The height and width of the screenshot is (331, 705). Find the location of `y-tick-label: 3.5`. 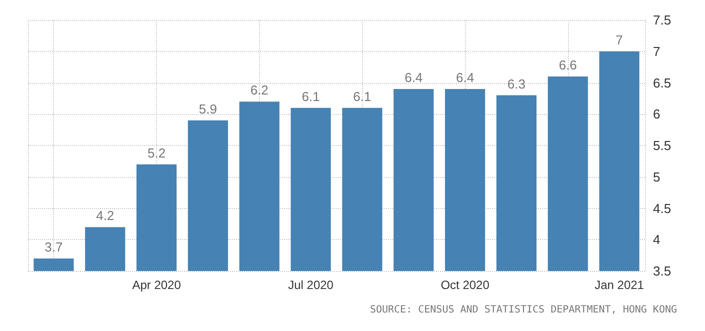

y-tick-label: 3.5 is located at coordinates (662, 271).